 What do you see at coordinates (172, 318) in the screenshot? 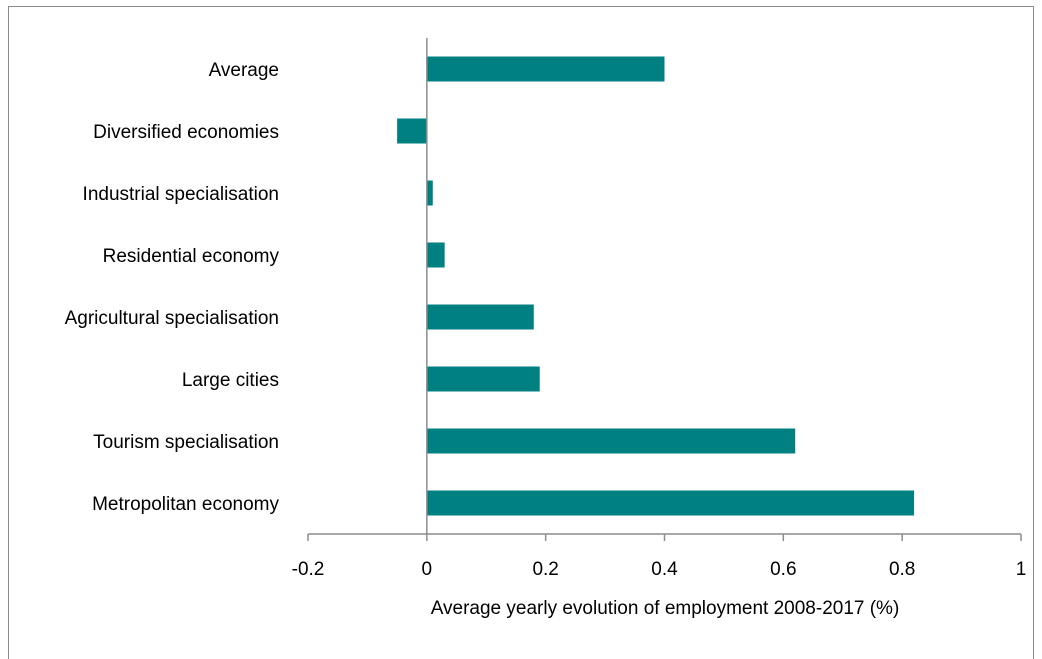
I see `category-label-agricultural-specialisation: Agricultural specialisation` at bounding box center [172, 318].